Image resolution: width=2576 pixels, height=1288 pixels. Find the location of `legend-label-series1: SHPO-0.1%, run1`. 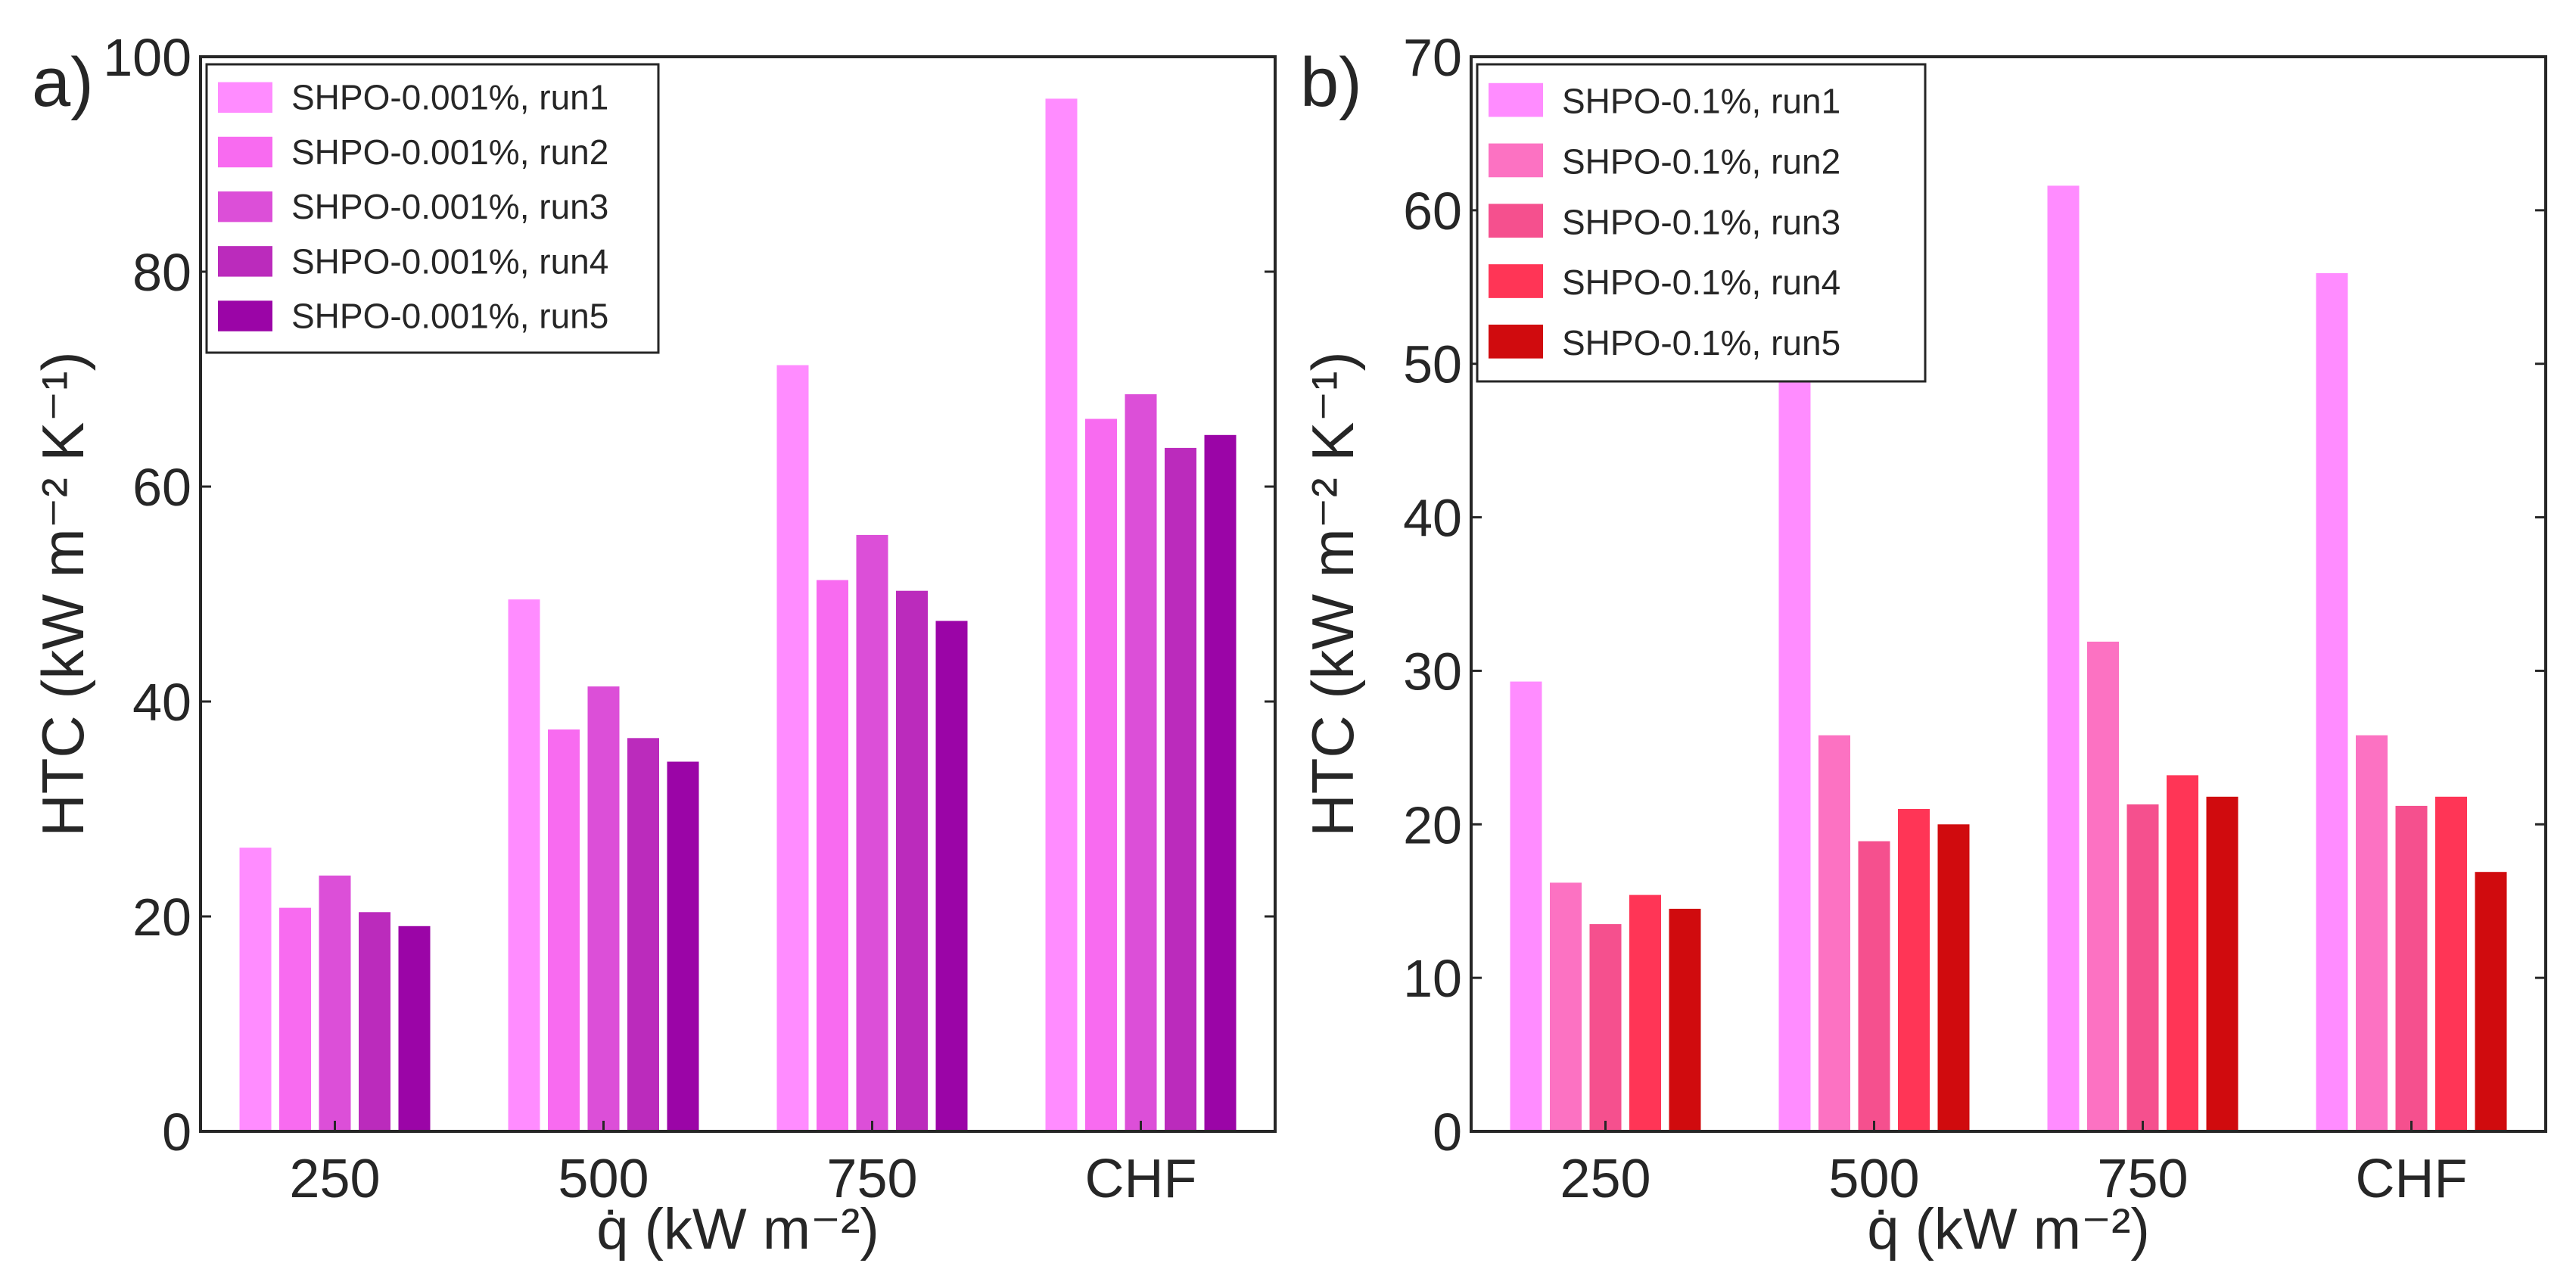

legend-label-series1: SHPO-0.1%, run1 is located at coordinates (1701, 101).